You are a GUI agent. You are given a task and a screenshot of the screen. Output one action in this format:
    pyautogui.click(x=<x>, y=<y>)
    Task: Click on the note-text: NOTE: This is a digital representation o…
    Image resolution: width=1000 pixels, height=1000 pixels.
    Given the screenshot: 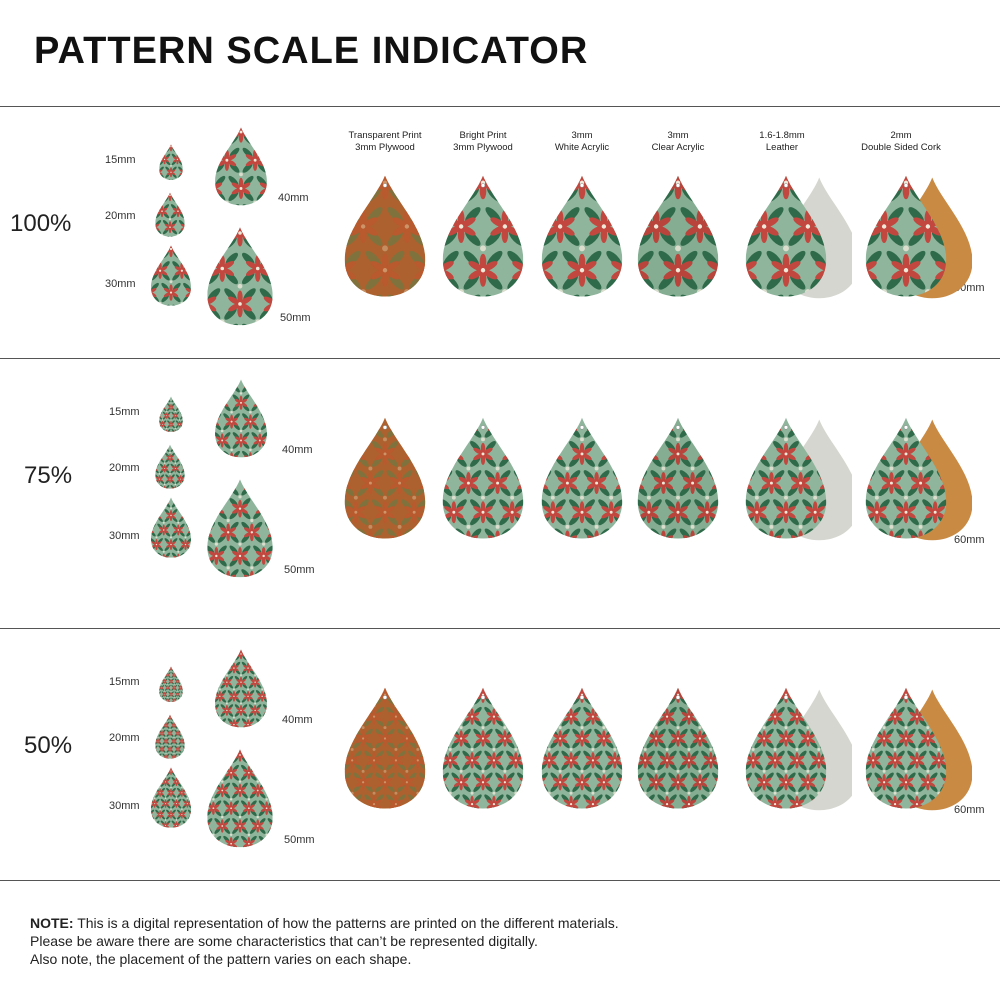 What is the action you would take?
    pyautogui.click(x=324, y=941)
    